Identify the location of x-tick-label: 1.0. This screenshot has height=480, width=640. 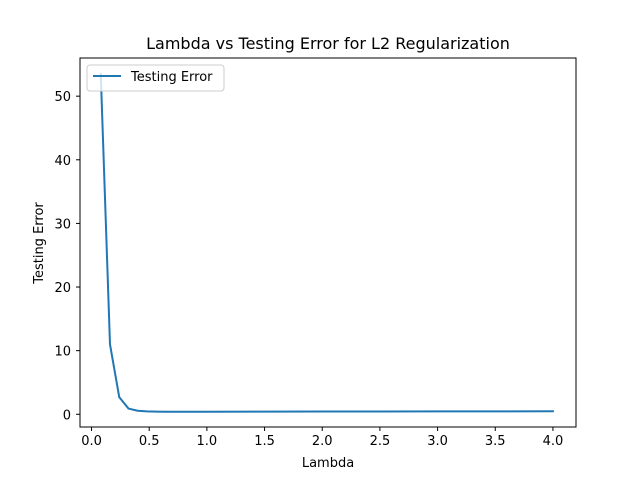
(207, 441).